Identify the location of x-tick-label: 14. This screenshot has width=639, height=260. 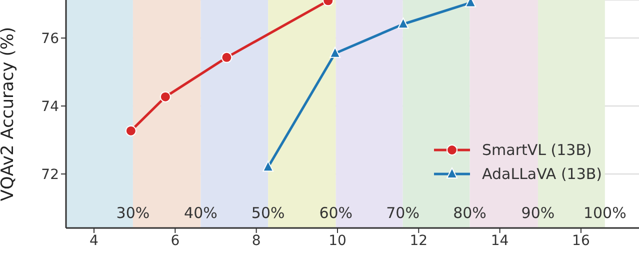
(499, 240).